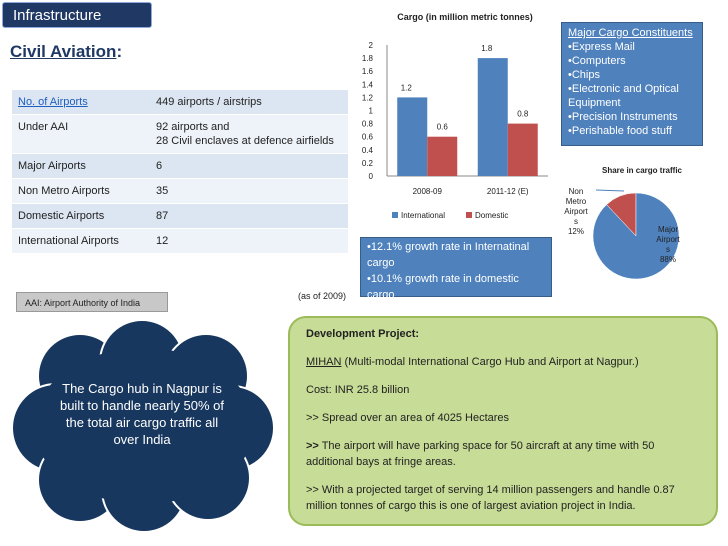  I want to click on aai-note: AAI: Airport Authority of India, so click(92, 302).